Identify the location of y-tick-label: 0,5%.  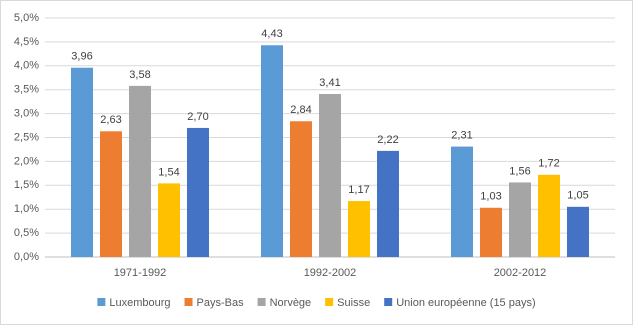
(26, 233).